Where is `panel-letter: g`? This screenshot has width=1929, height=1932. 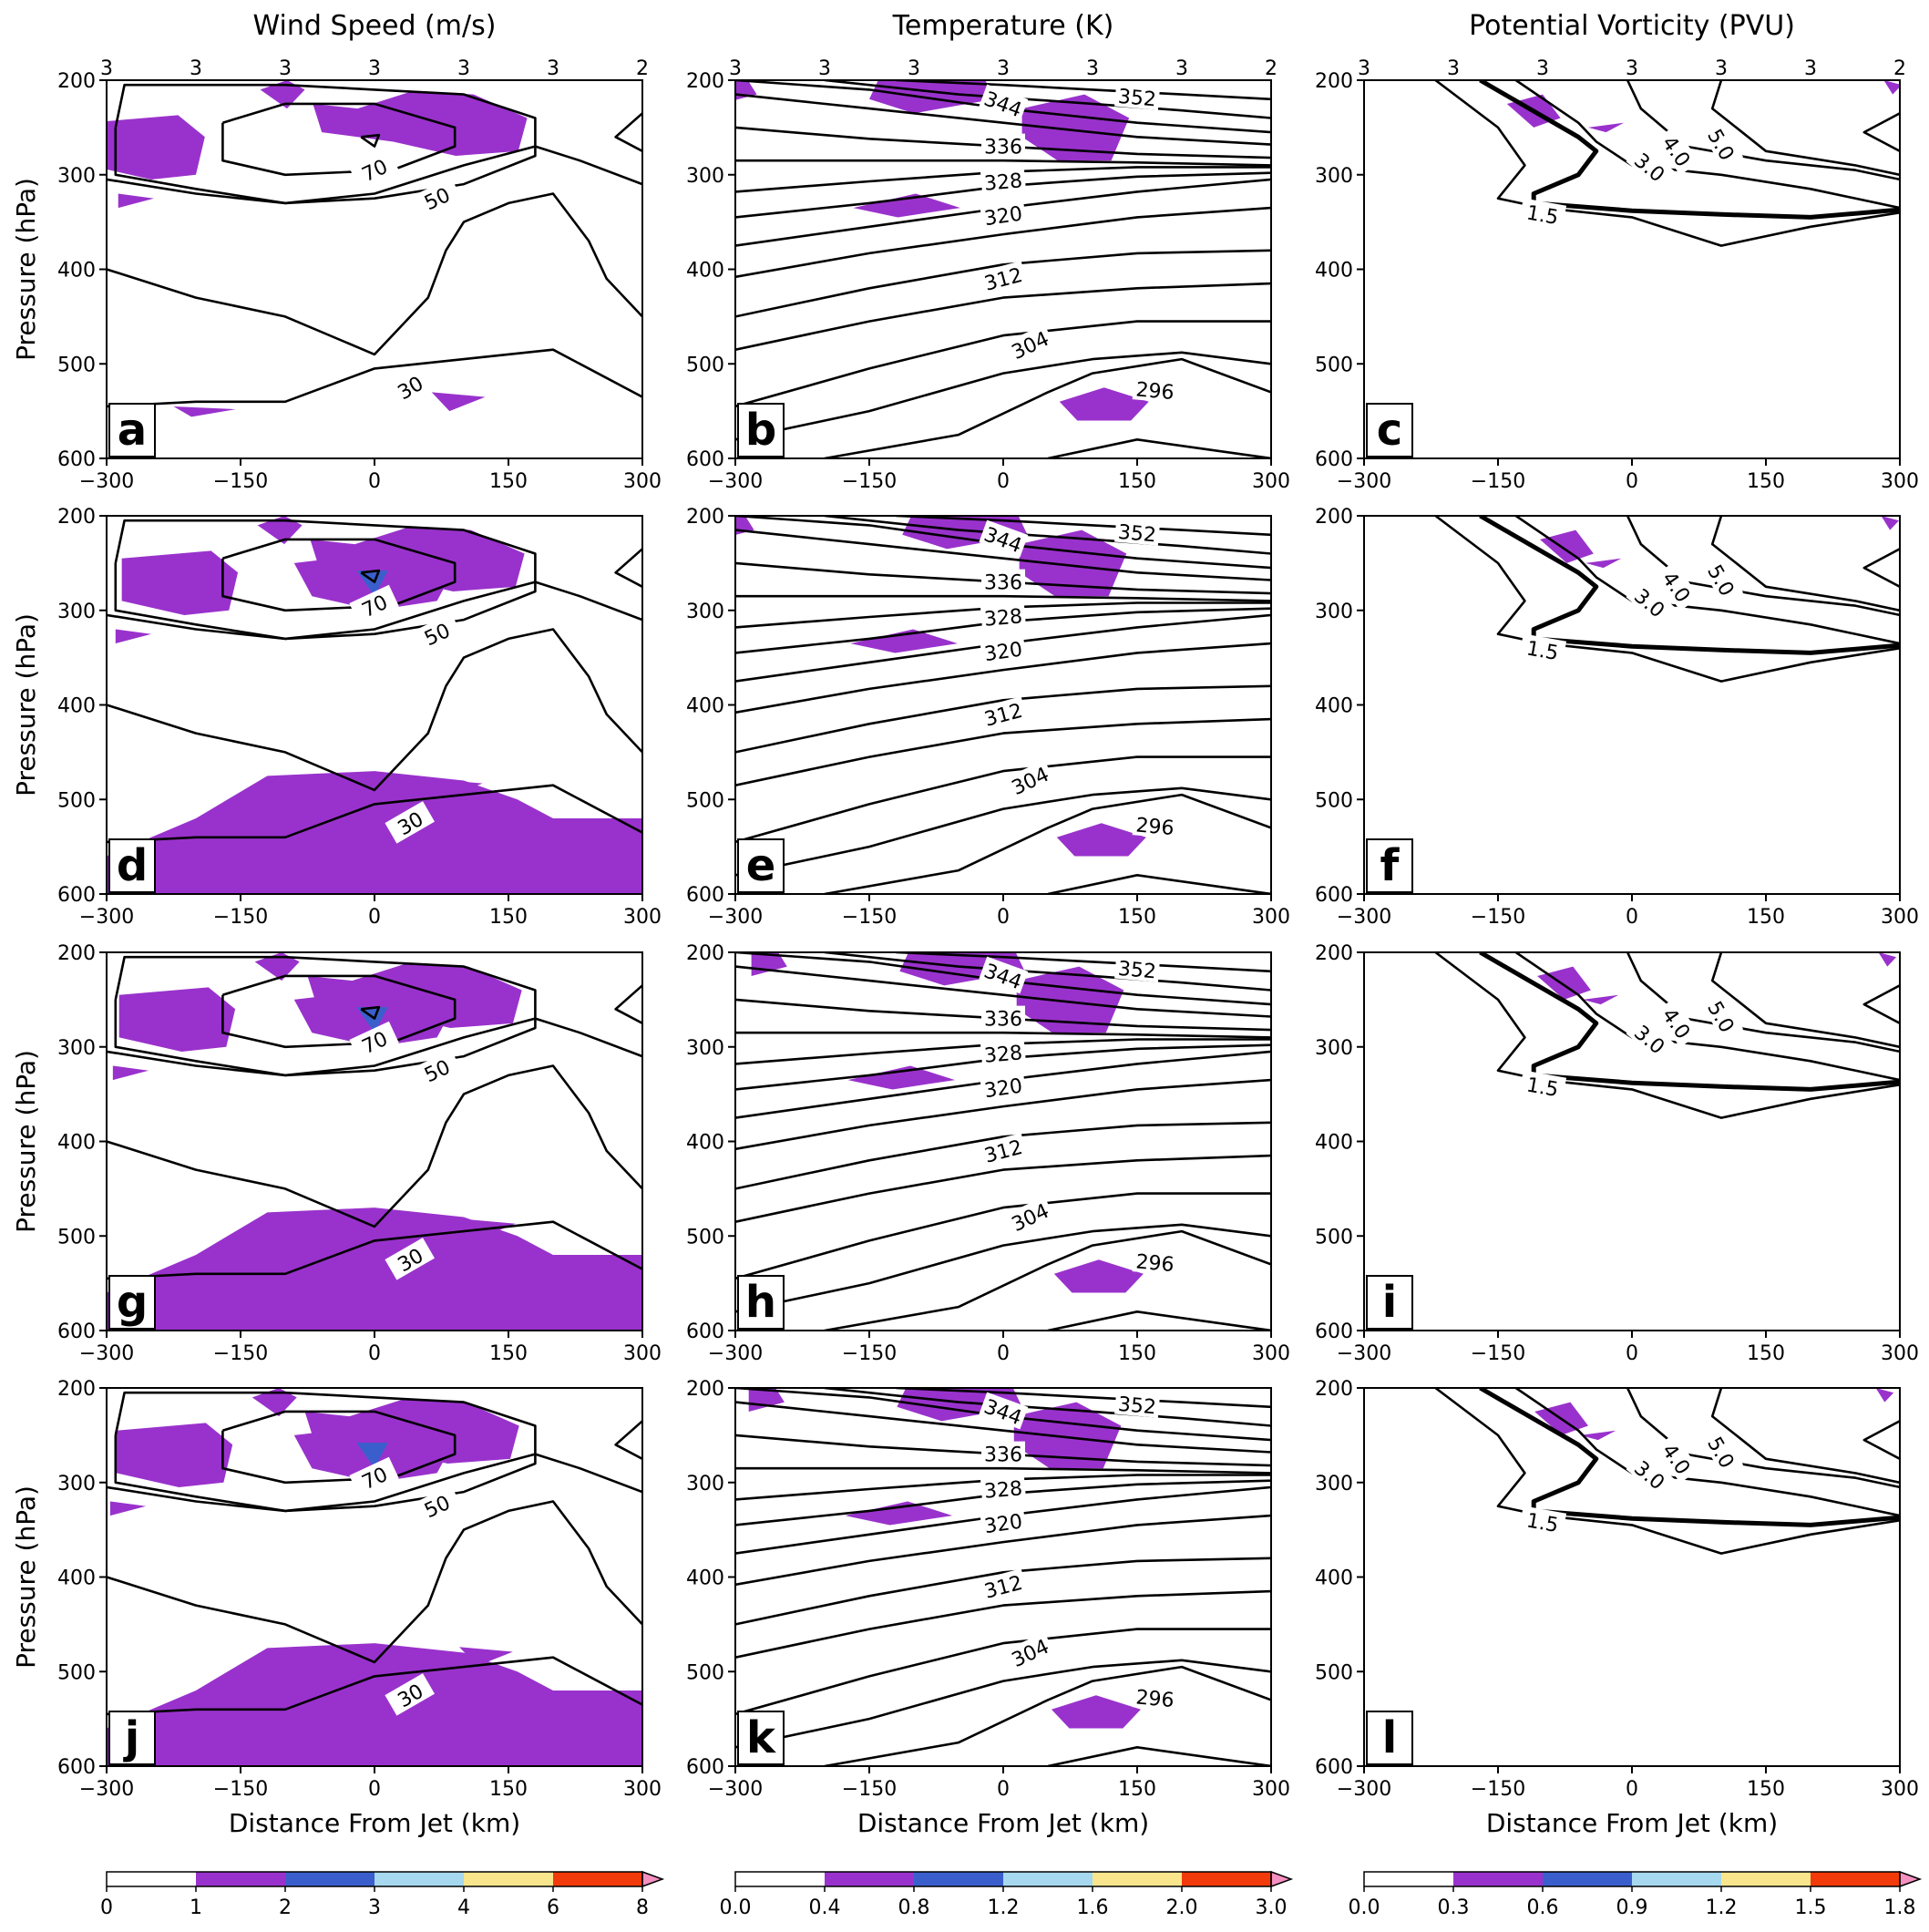
panel-letter: g is located at coordinates (132, 1302).